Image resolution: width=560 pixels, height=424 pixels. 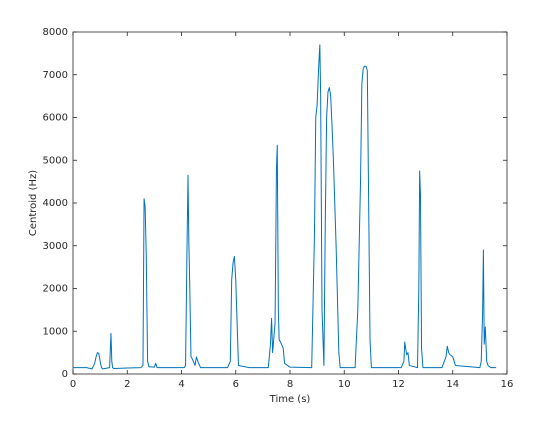 I want to click on y-tick-label: 0, so click(x=65, y=374).